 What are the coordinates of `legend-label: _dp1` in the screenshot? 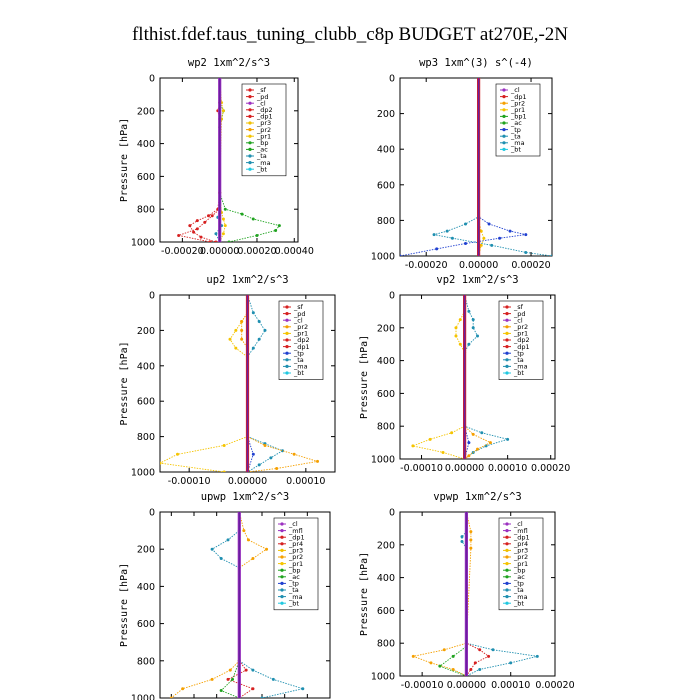 It's located at (521, 537).